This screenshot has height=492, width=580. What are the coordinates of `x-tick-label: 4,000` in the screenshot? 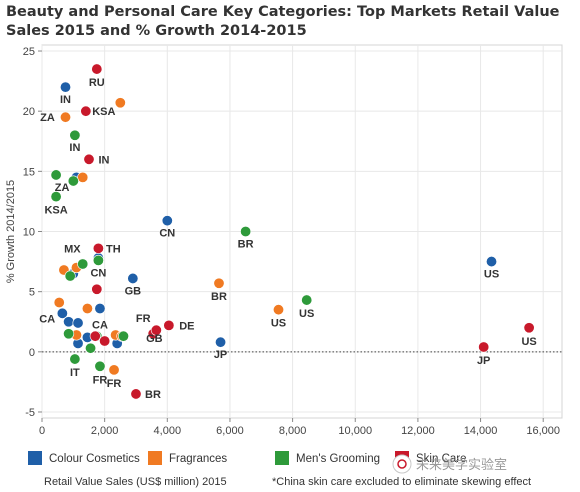 It's located at (168, 431).